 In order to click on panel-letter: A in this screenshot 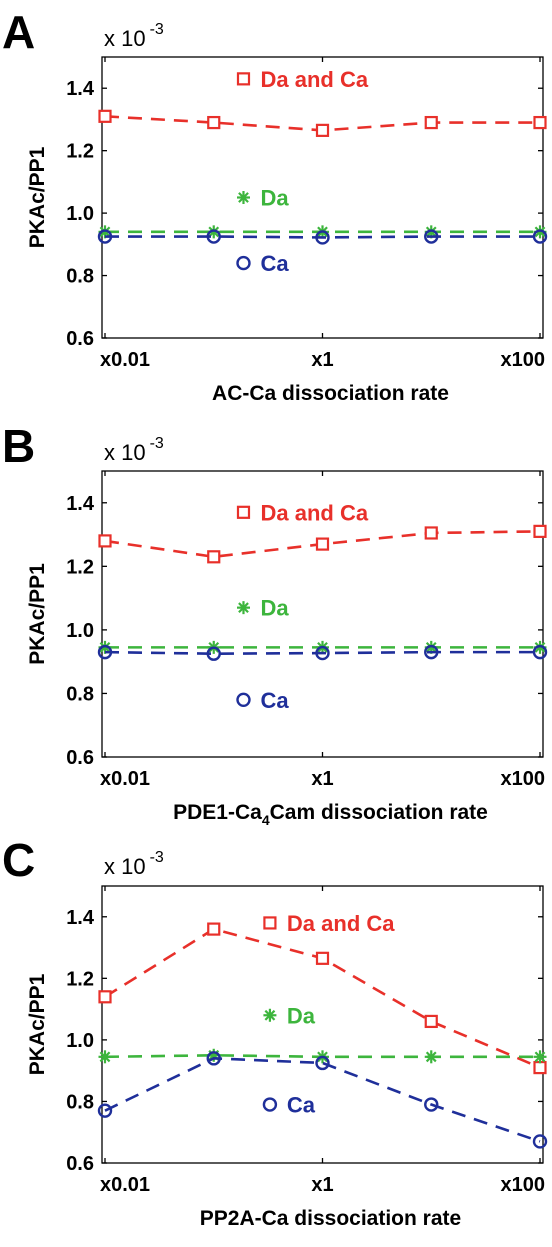, I will do `click(18, 32)`.